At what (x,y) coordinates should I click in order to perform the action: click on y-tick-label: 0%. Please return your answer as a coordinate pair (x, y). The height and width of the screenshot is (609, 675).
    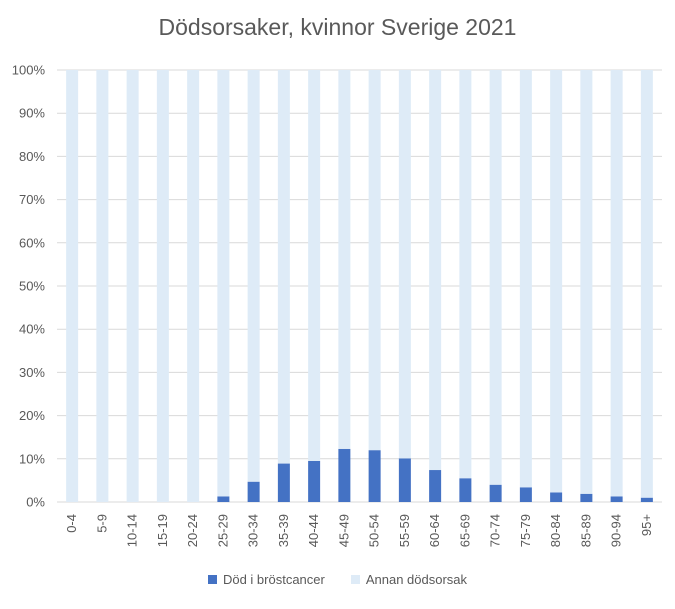
    Looking at the image, I should click on (35, 502).